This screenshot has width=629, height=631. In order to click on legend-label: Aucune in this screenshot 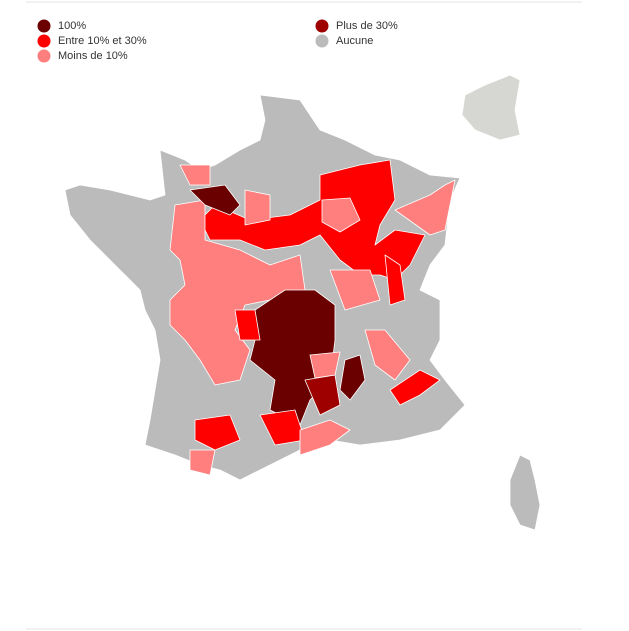, I will do `click(354, 41)`.